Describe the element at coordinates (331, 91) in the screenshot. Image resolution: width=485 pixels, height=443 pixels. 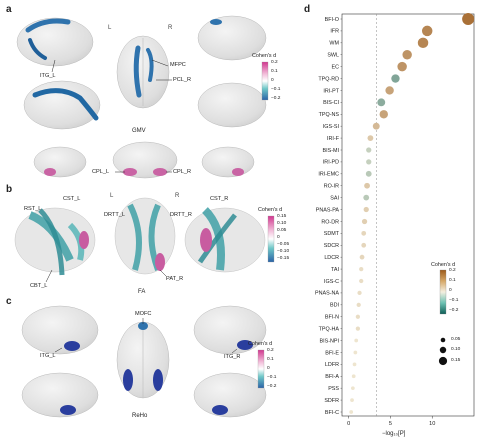
I see `dot-plot-category-label: IRI-PT` at that location.